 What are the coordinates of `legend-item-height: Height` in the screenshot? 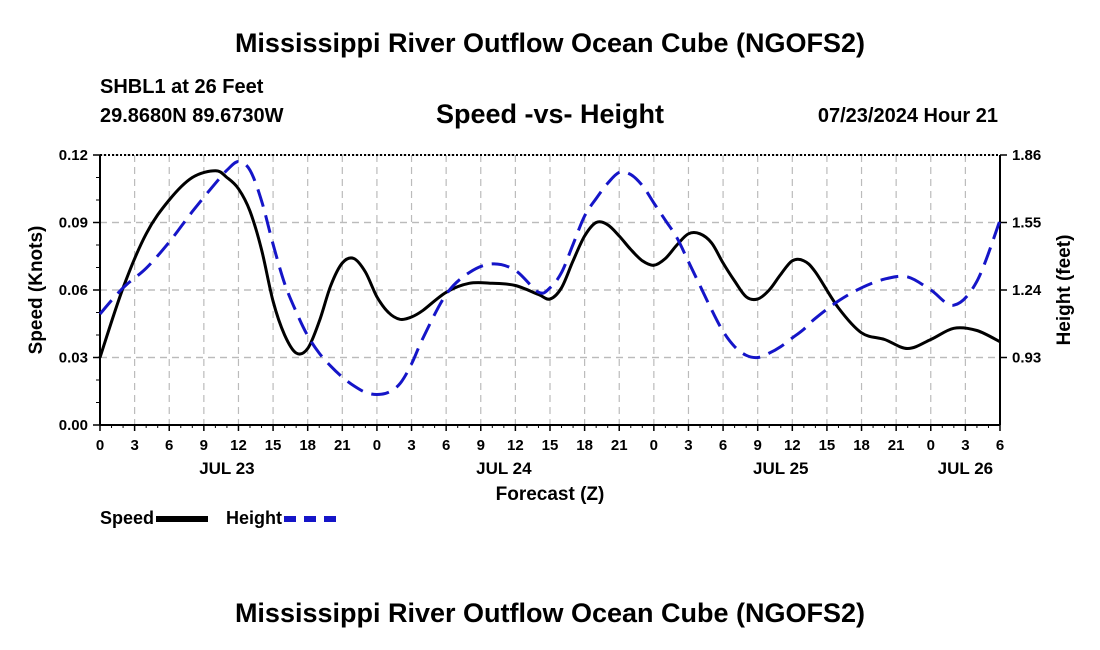 It's located at (281, 518).